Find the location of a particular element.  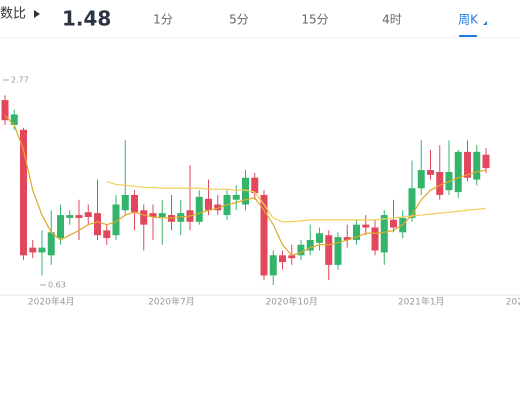

play-icon is located at coordinates (37, 14).